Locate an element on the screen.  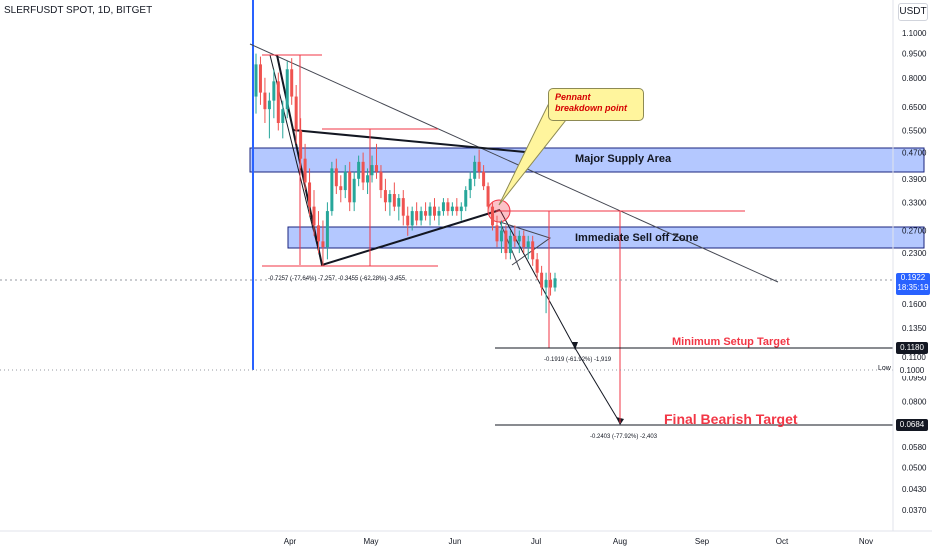
selloff-zone-label: Immediate Sell off Zone is located at coordinates (637, 238).